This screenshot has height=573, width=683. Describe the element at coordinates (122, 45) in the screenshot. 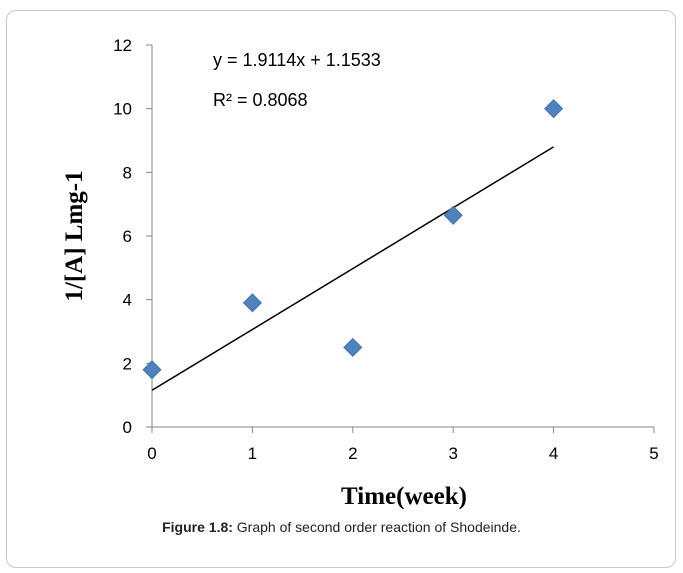

I see `y-tick-label: 12` at that location.